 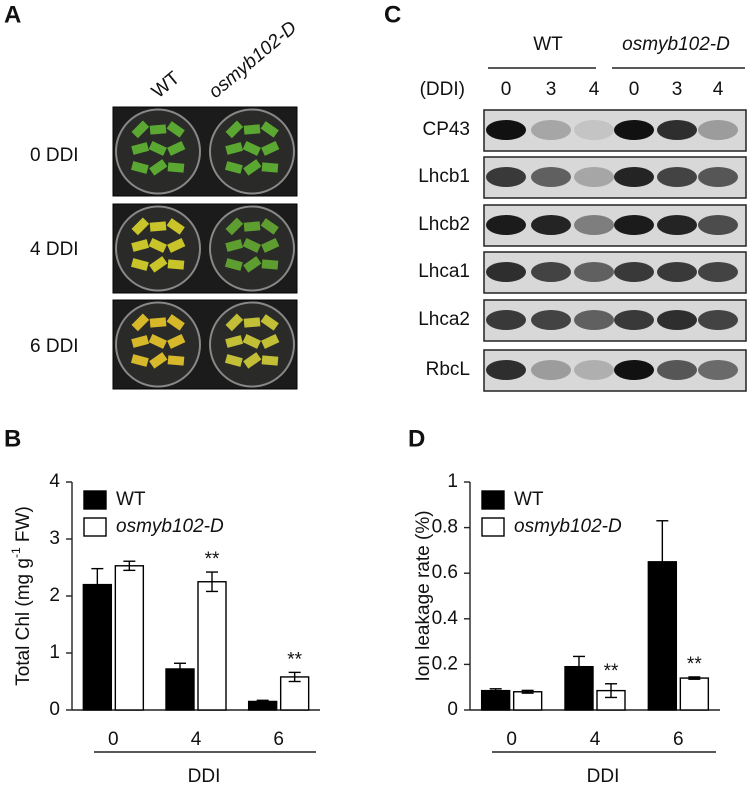 What do you see at coordinates (12, 14) in the screenshot?
I see `panel-label: A` at bounding box center [12, 14].